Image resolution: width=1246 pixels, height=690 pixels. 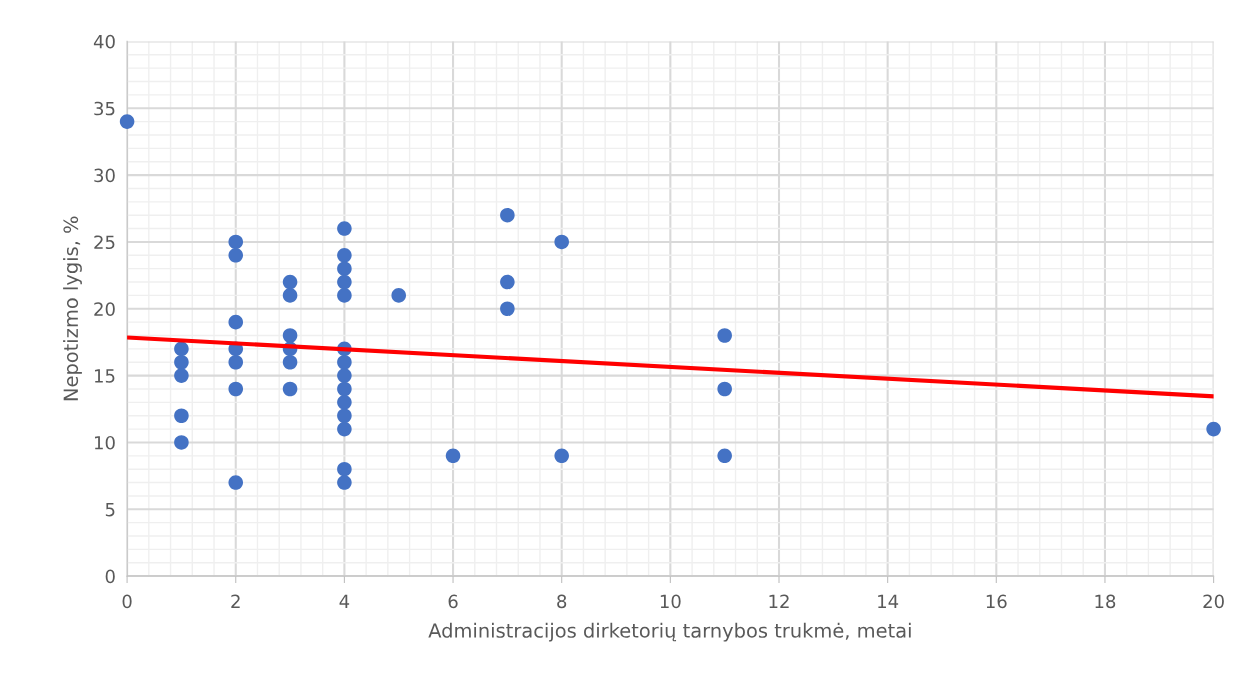 What do you see at coordinates (104, 242) in the screenshot?
I see `y-tick-label: 25` at bounding box center [104, 242].